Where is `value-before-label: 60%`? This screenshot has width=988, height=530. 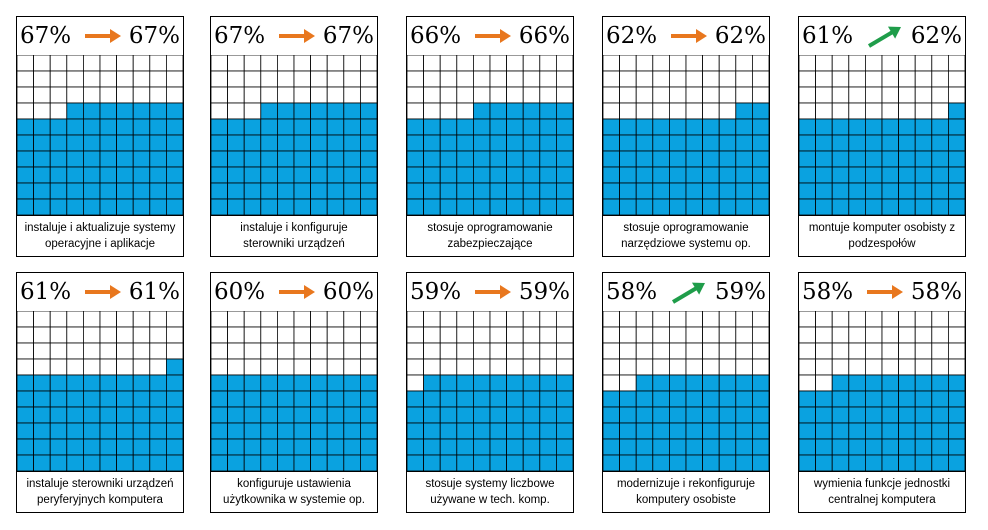 value-before-label: 60% is located at coordinates (240, 292).